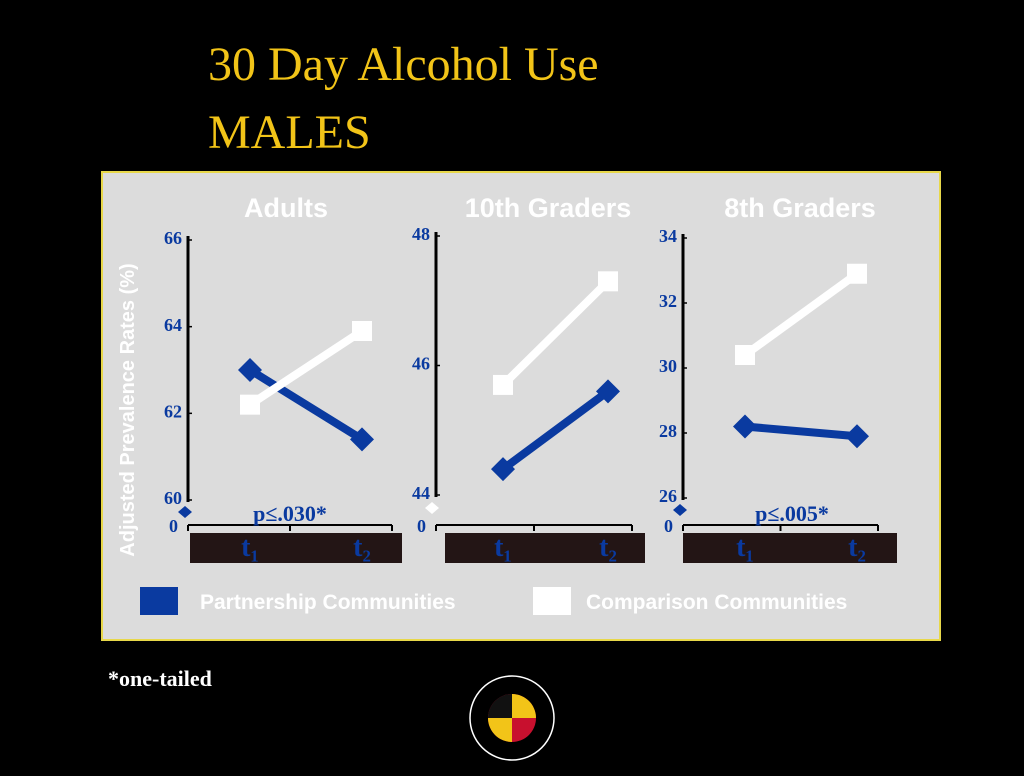  I want to click on y-tick-label: 34, so click(668, 236).